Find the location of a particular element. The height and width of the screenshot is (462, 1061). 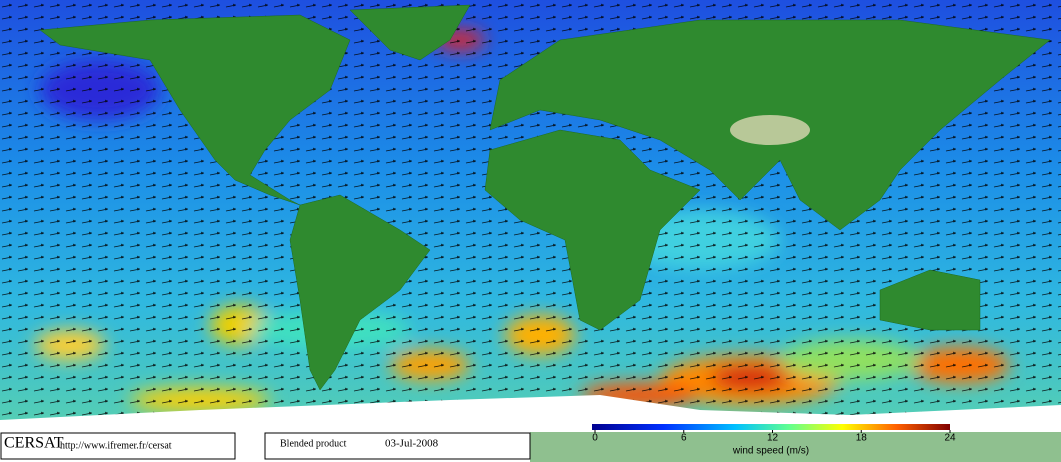

colorbar is located at coordinates (771, 427).